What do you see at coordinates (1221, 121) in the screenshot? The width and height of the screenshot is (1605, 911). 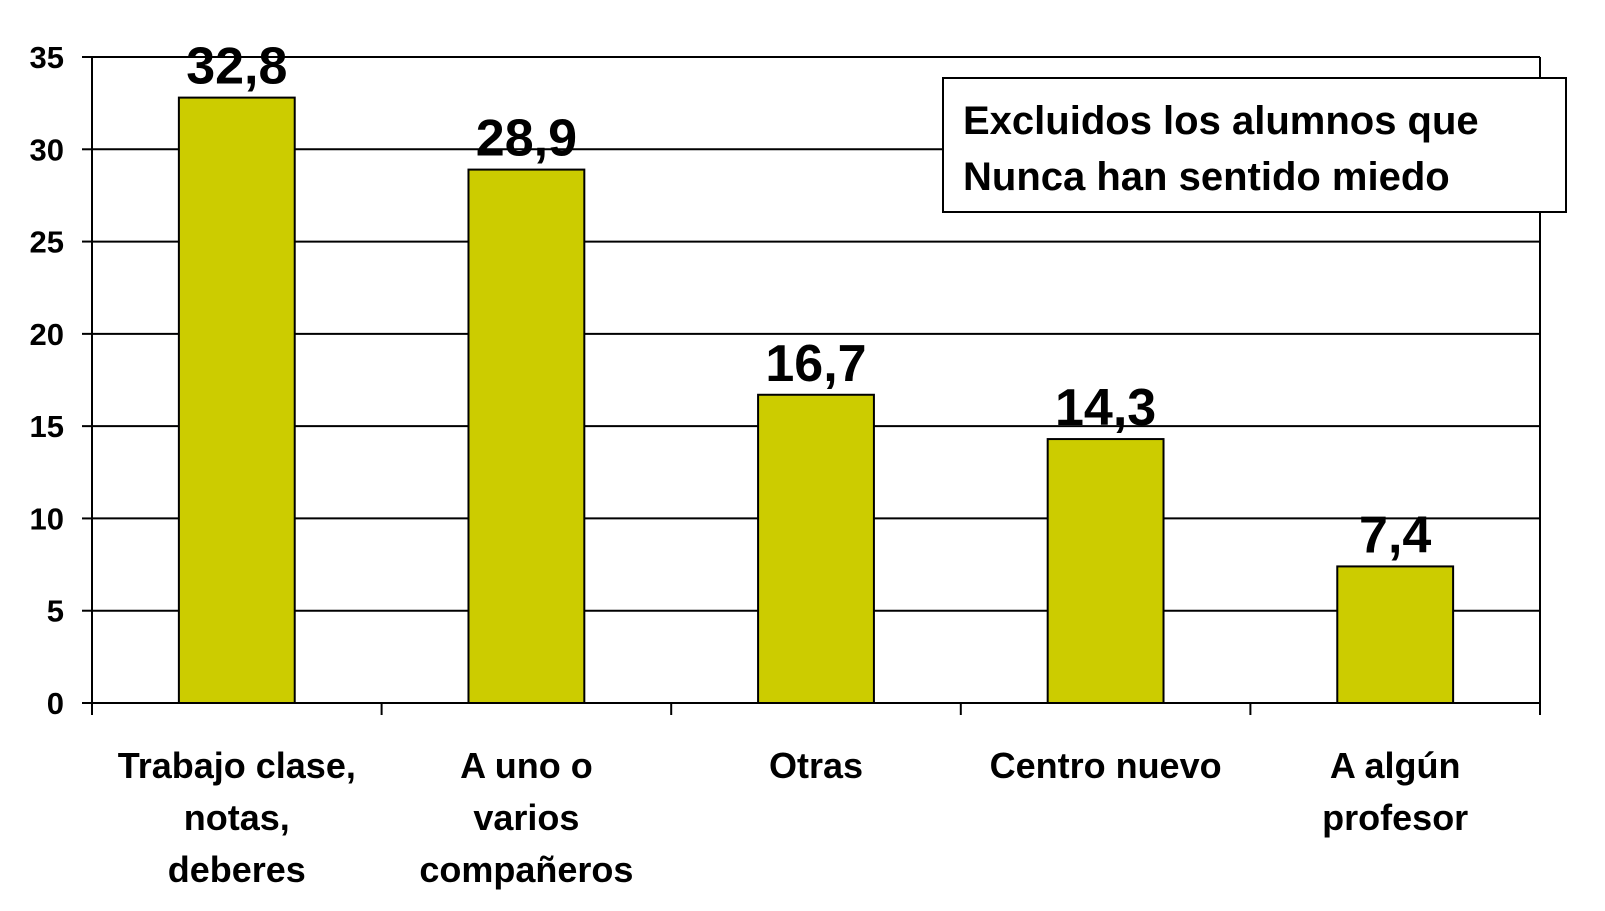 I see `annotation: Excluidos los alumnos que` at bounding box center [1221, 121].